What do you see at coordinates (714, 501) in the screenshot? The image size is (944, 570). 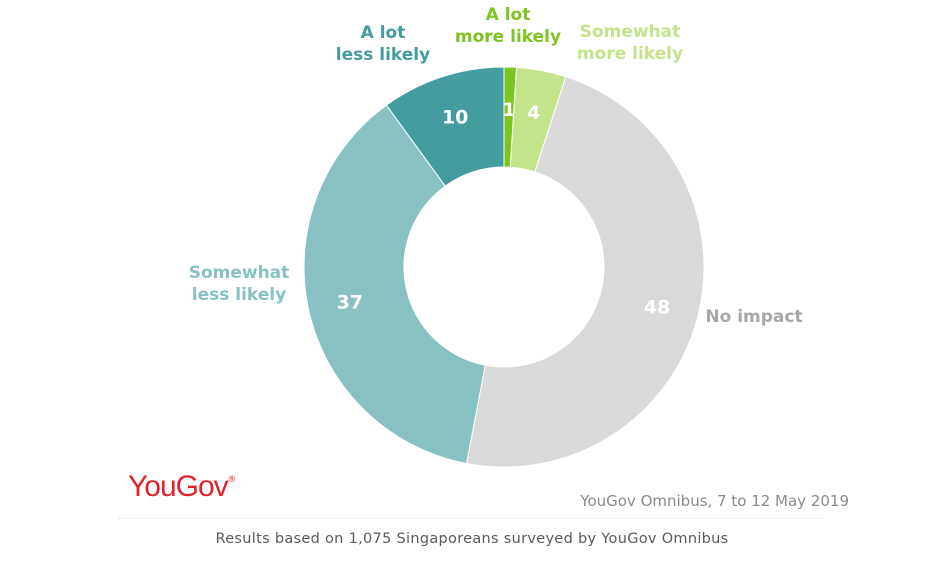 I see `source-note: YouGov Omnibus, 7 to 12 May 2019` at bounding box center [714, 501].